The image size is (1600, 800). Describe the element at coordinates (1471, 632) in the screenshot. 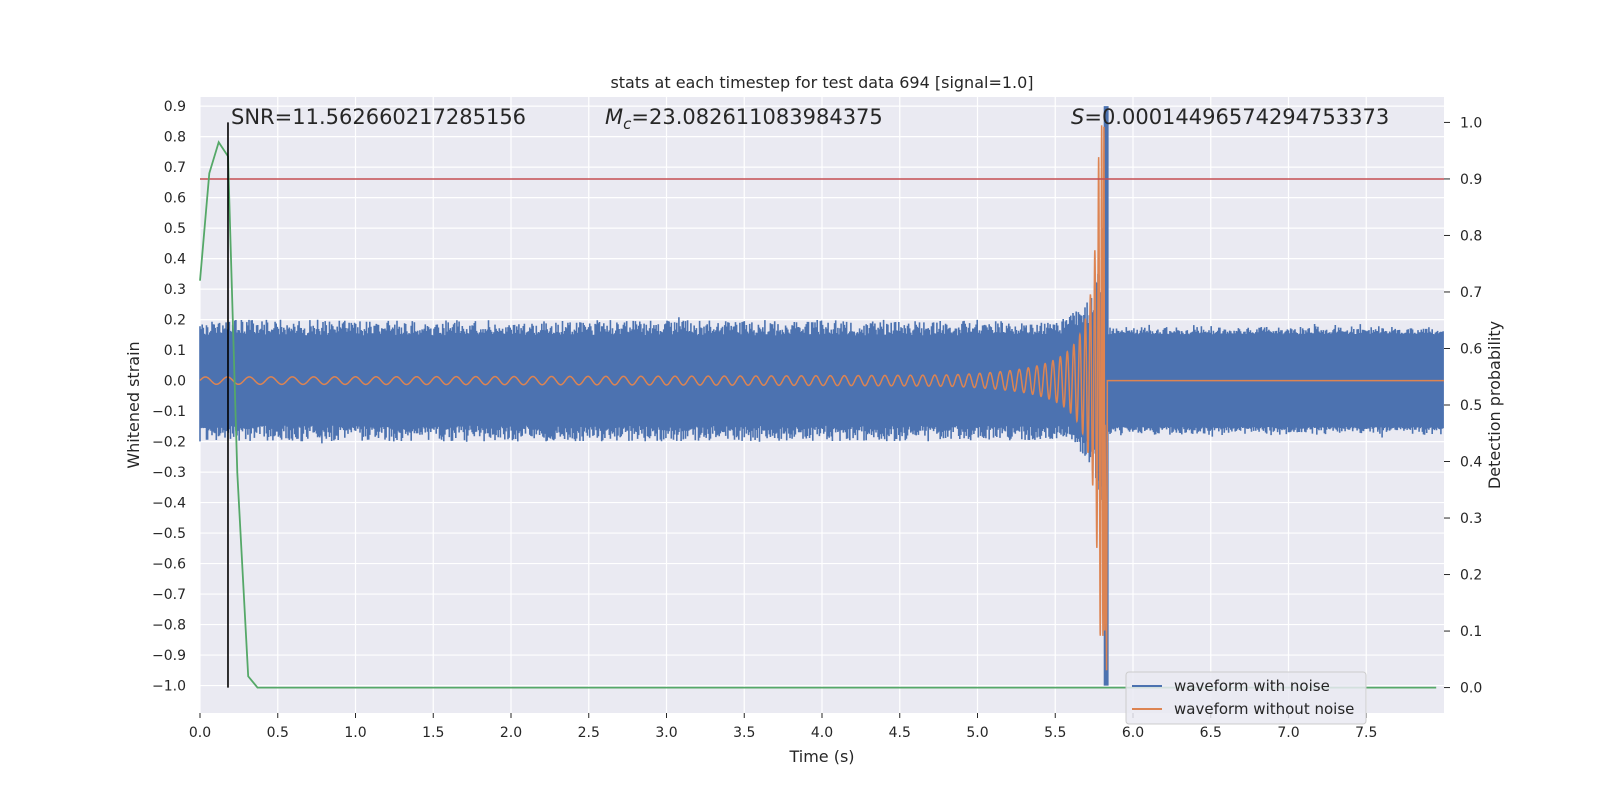

I see `y-right-tick-label: 0.1` at that location.